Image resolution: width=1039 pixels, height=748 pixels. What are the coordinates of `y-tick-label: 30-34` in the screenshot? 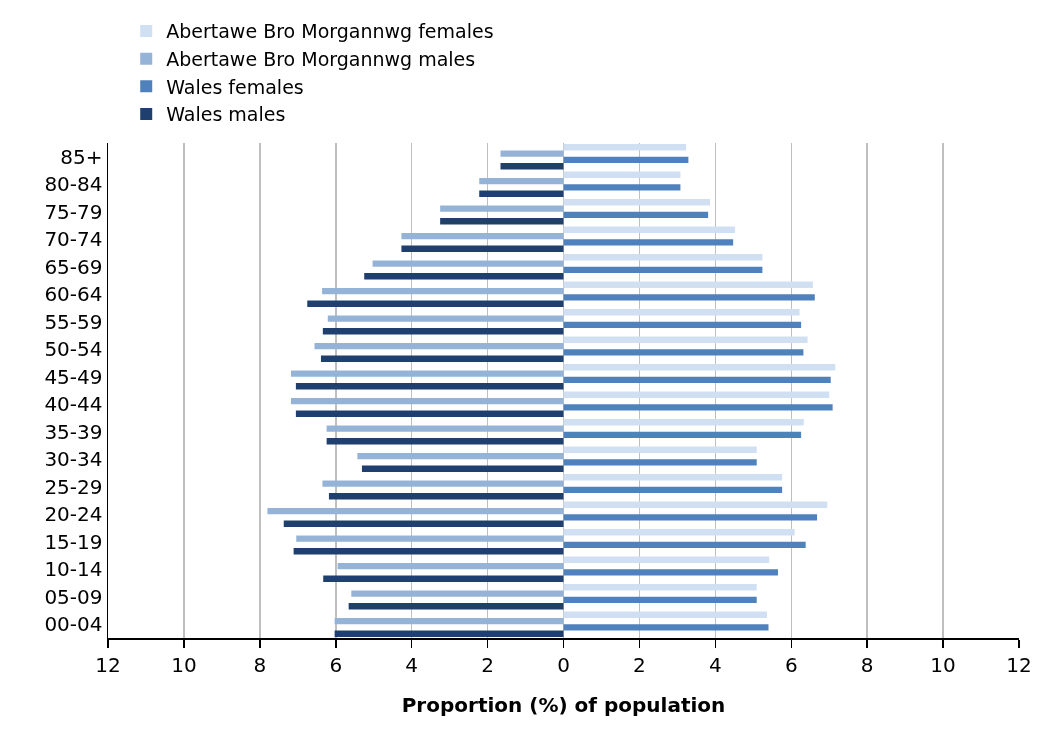 It's located at (73, 459).